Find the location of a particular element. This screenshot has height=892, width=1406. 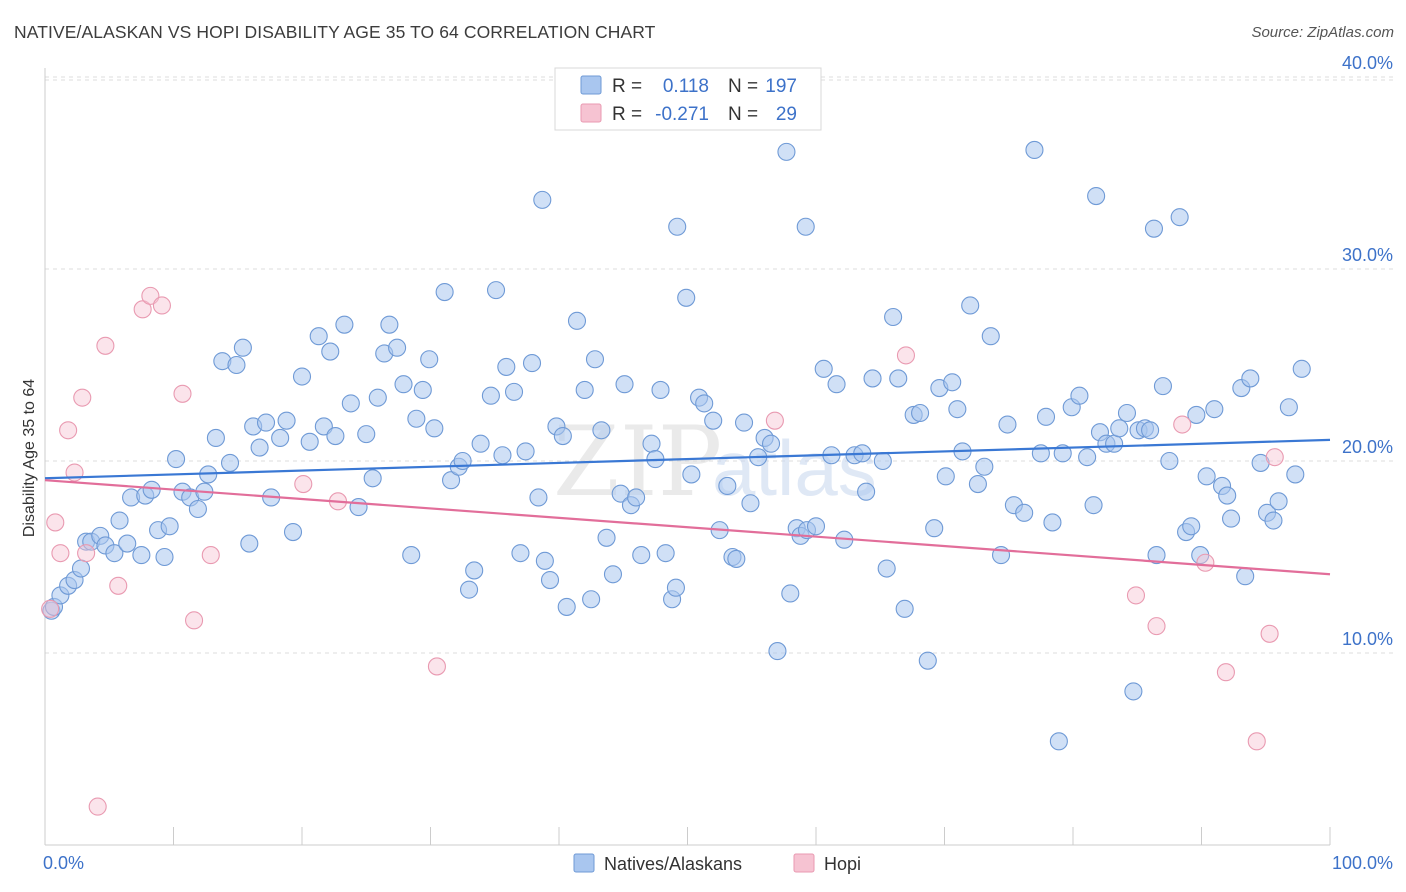

legend-swatch-hopi is located at coordinates (591, 113).